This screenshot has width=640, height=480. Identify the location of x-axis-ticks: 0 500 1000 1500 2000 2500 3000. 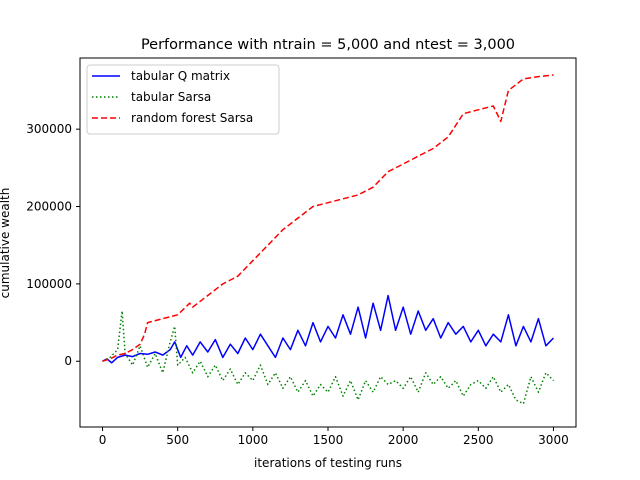
(334, 437).